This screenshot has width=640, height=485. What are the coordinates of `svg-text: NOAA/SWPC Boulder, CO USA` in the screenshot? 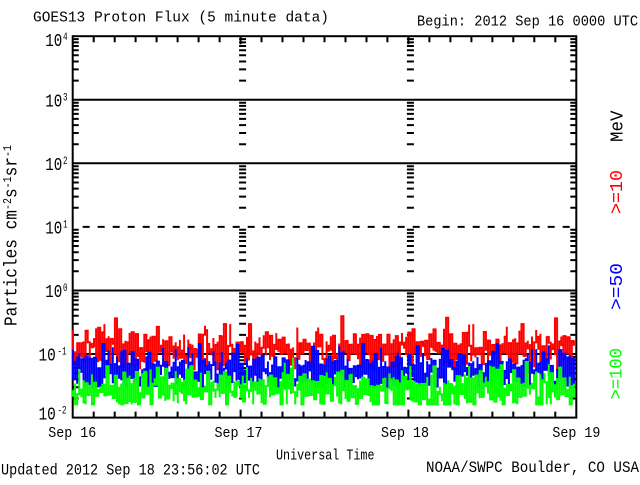 It's located at (533, 468).